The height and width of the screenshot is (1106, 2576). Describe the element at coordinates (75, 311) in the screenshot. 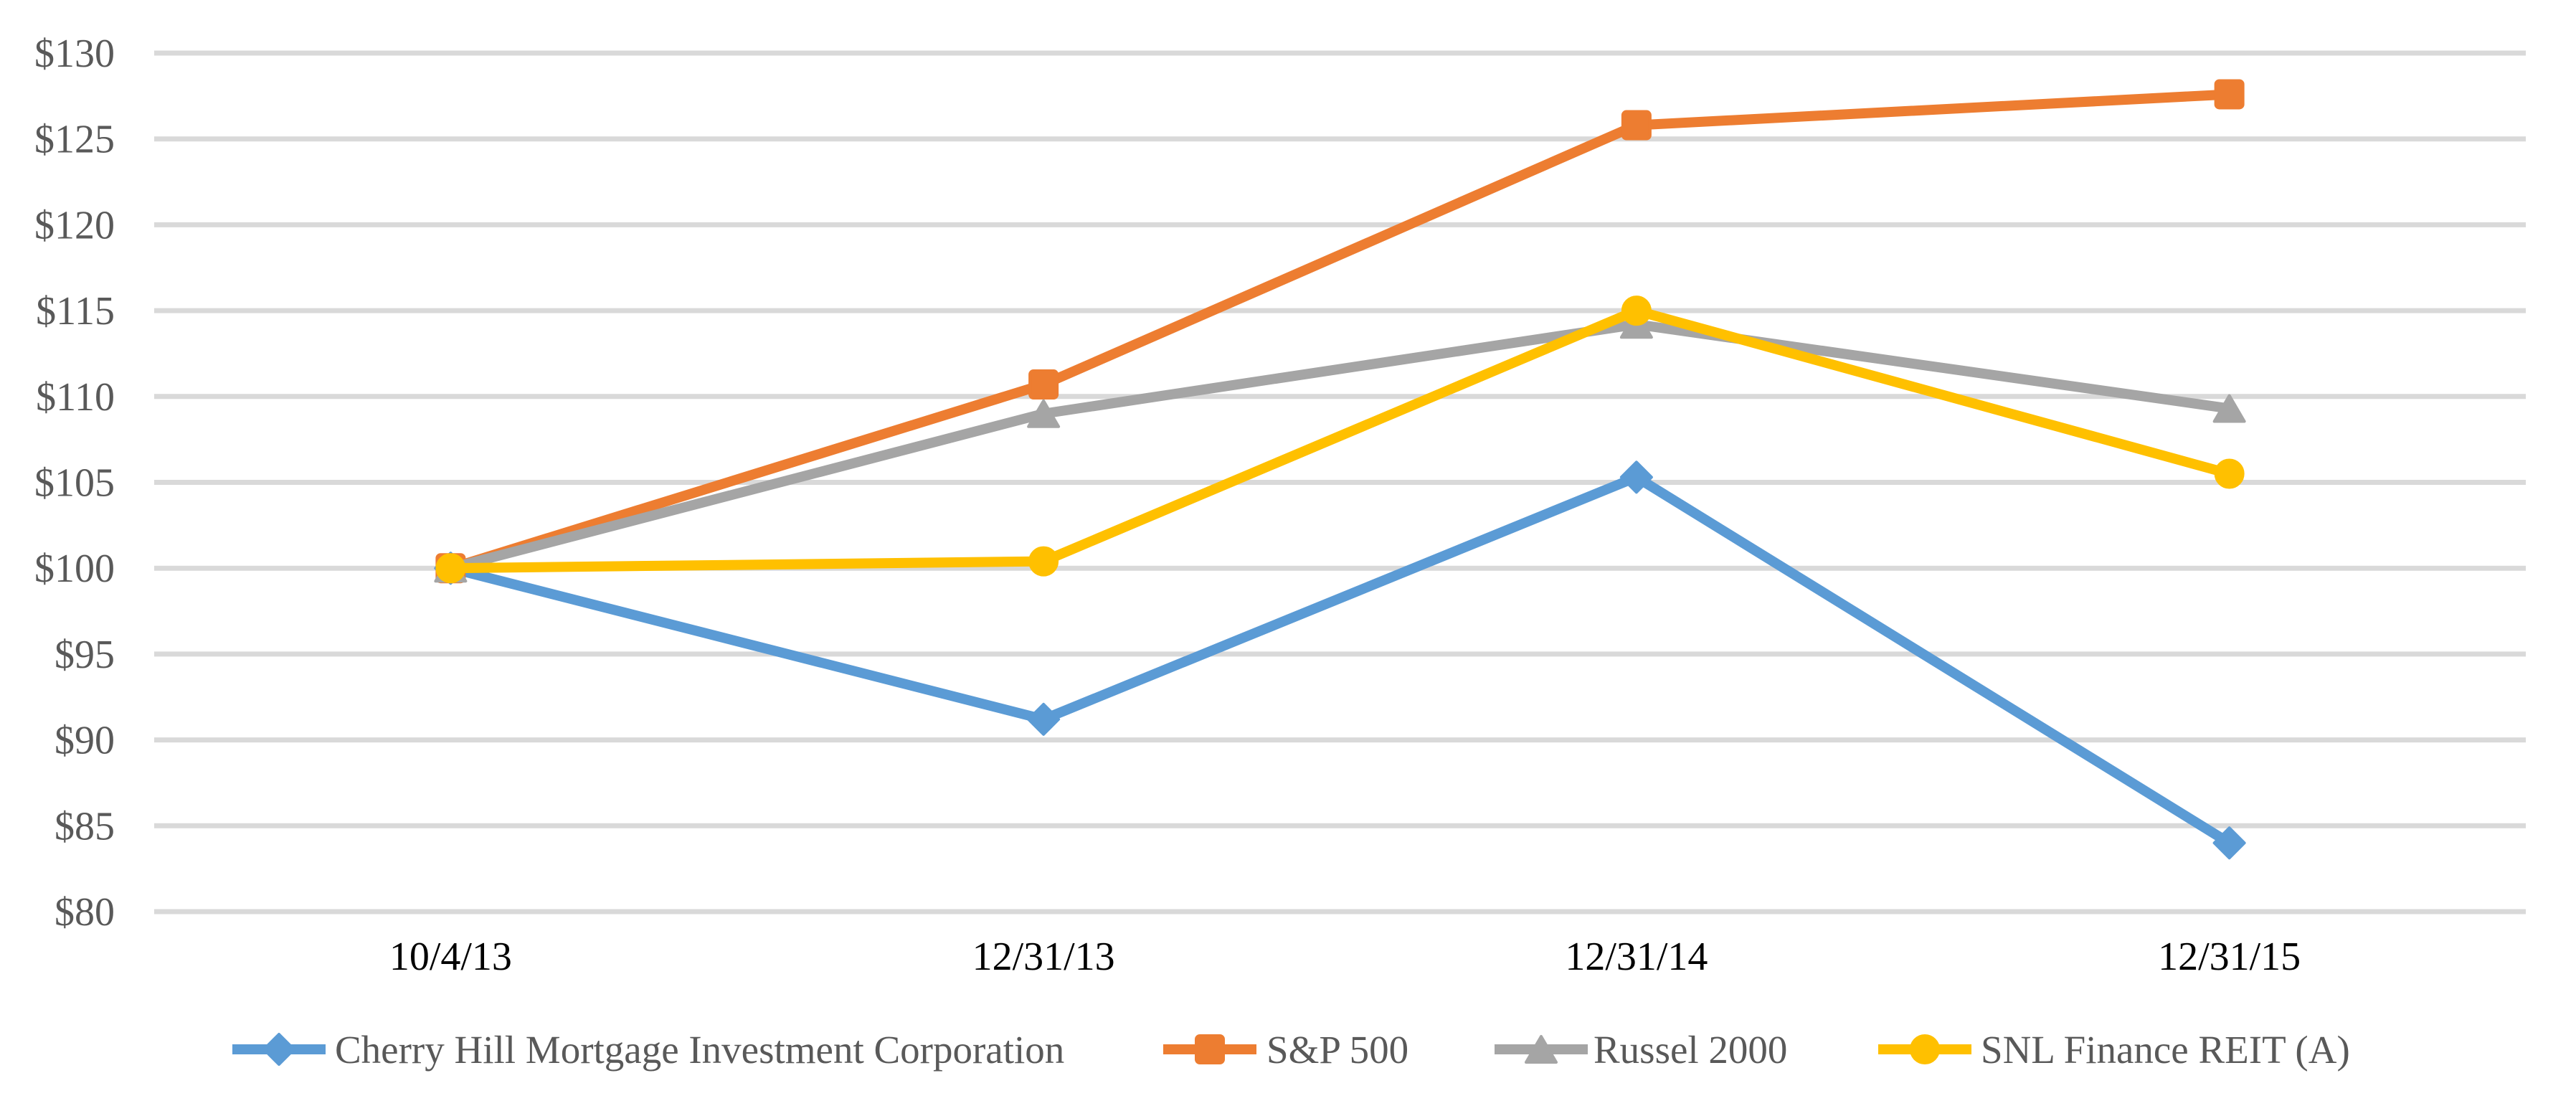

I see `y-axis-tick-label: $115` at that location.